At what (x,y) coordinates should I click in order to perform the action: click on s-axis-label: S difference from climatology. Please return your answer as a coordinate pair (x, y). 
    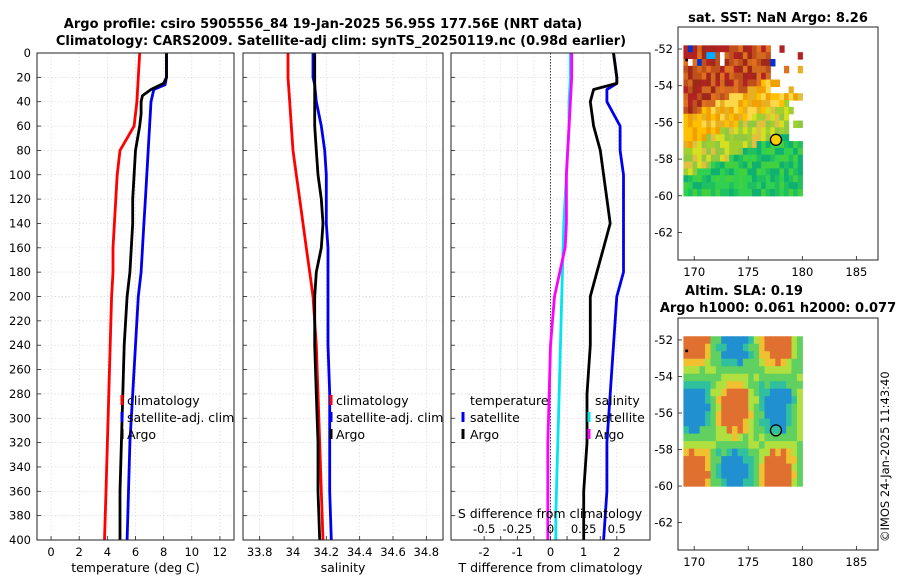
    Looking at the image, I should click on (550, 513).